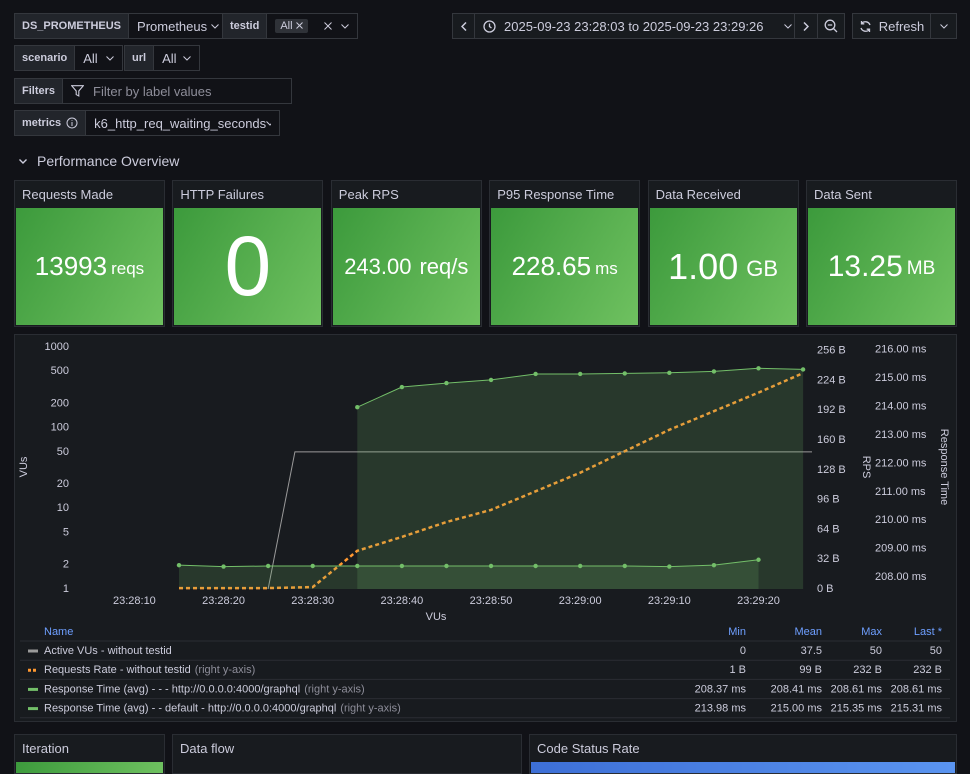 The width and height of the screenshot is (970, 774). What do you see at coordinates (721, 709) in the screenshot?
I see `legend-min: 213.98 ms` at bounding box center [721, 709].